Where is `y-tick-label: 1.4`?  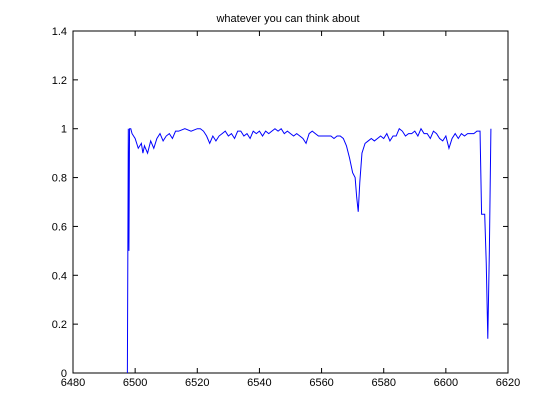 y-tick-label: 1.4 is located at coordinates (59, 32).